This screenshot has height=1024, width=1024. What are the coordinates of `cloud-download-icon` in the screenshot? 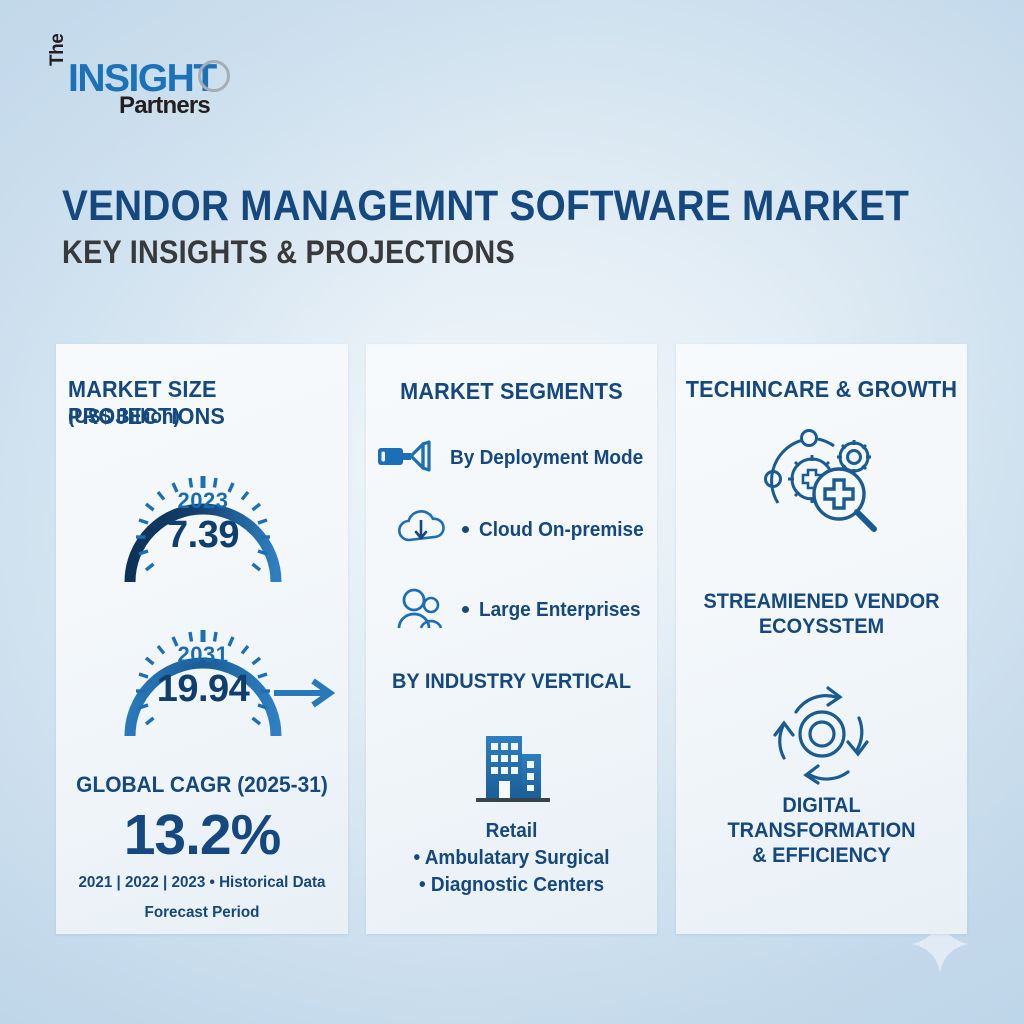 It's located at (423, 530).